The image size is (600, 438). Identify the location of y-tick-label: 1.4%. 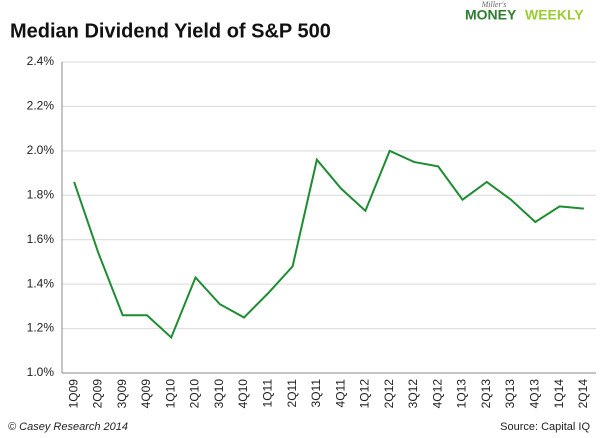
(41, 283).